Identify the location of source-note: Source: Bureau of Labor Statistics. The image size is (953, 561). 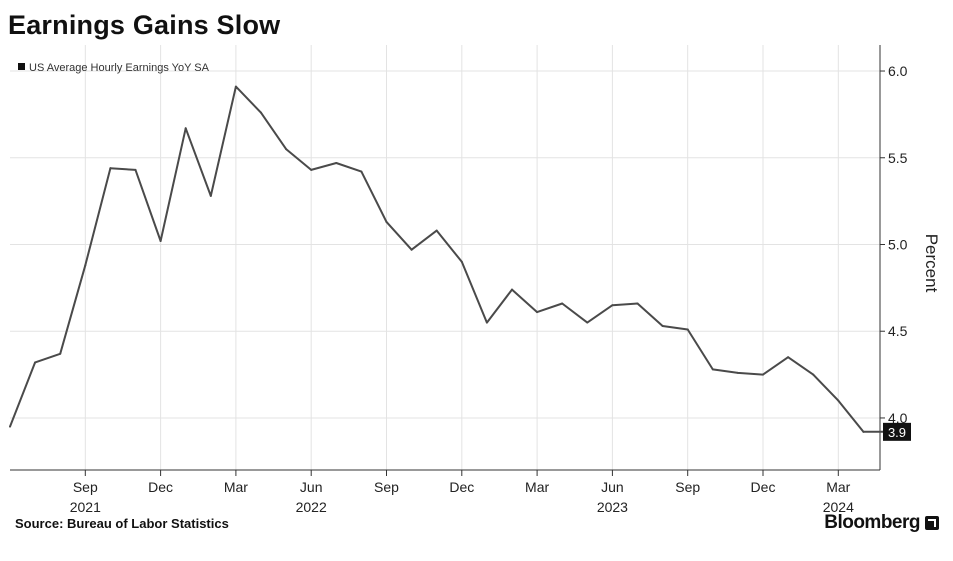
(122, 523).